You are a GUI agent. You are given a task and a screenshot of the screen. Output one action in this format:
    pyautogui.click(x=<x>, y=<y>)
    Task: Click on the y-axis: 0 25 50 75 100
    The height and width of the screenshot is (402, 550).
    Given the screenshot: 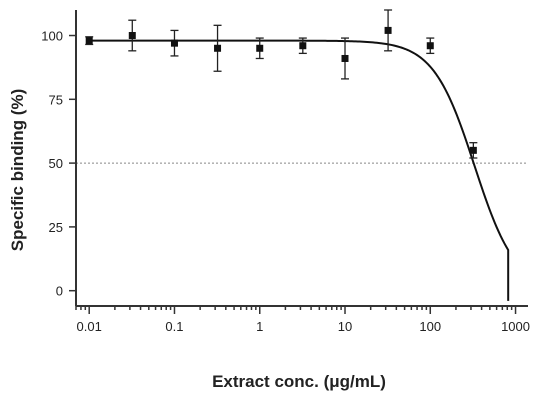 What is the action you would take?
    pyautogui.click(x=59, y=158)
    